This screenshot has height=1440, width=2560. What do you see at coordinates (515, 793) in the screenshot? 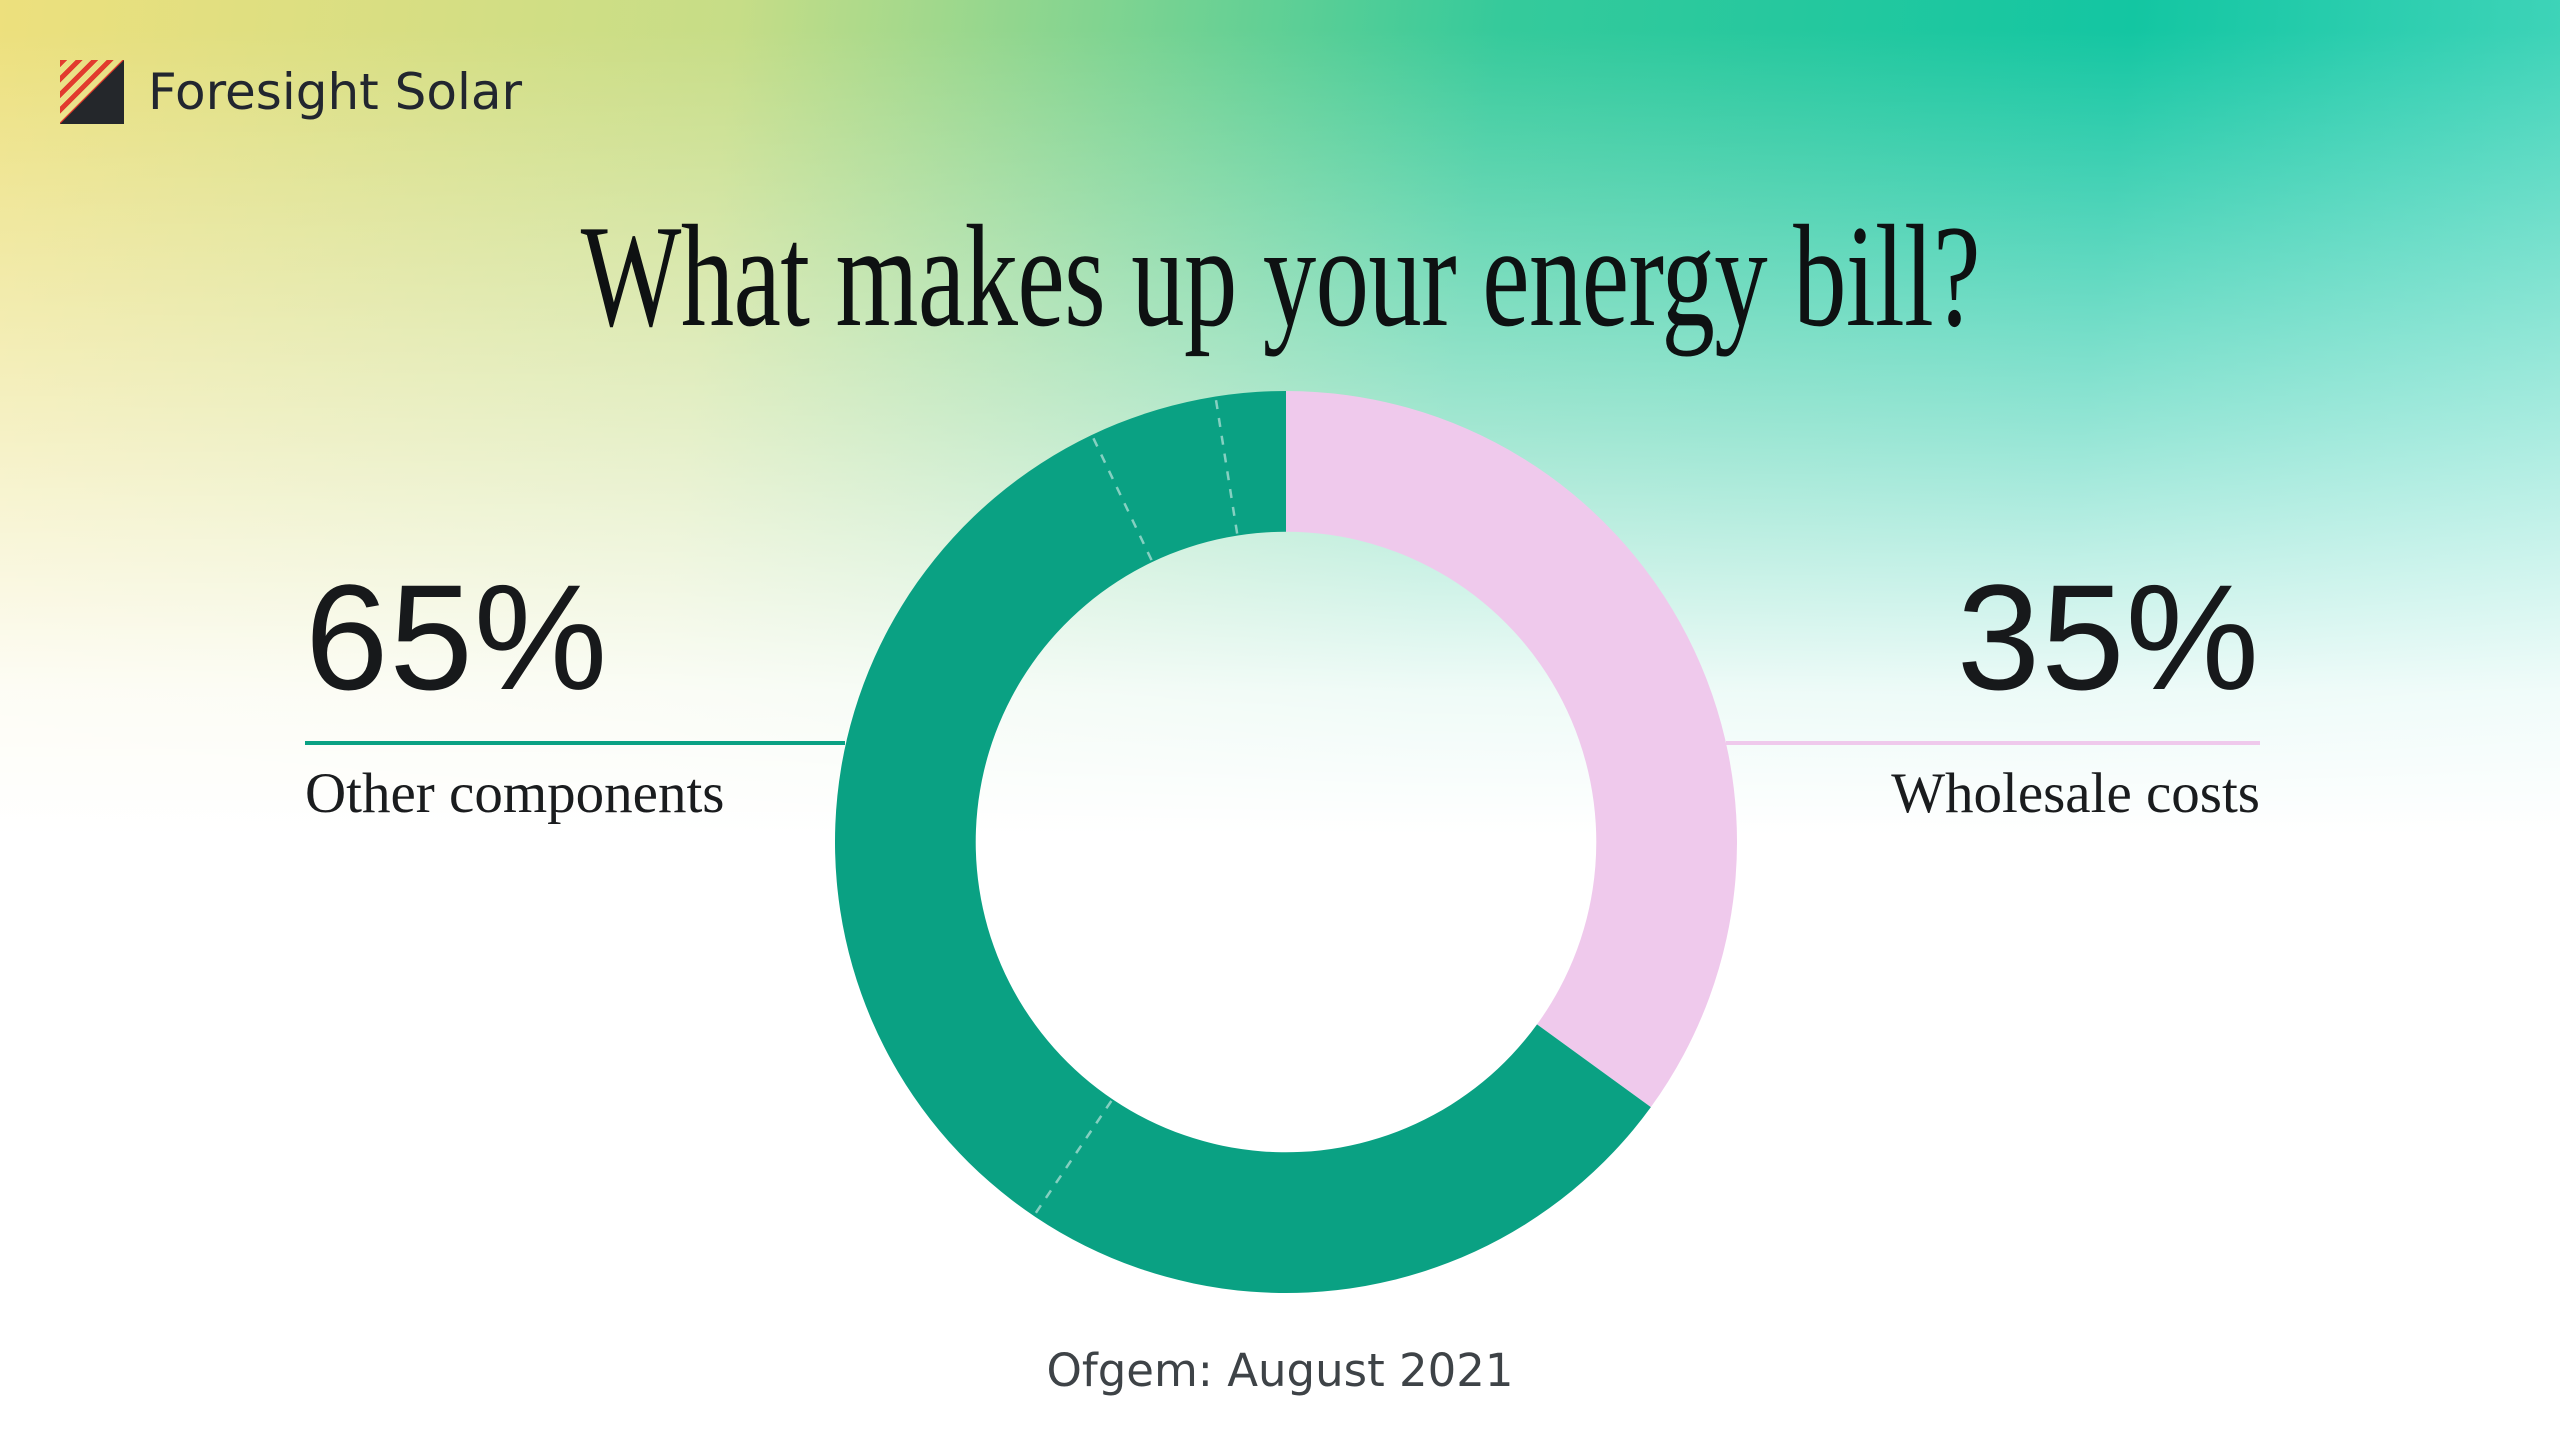
I see `stat-other-components-label: Other components` at bounding box center [515, 793].